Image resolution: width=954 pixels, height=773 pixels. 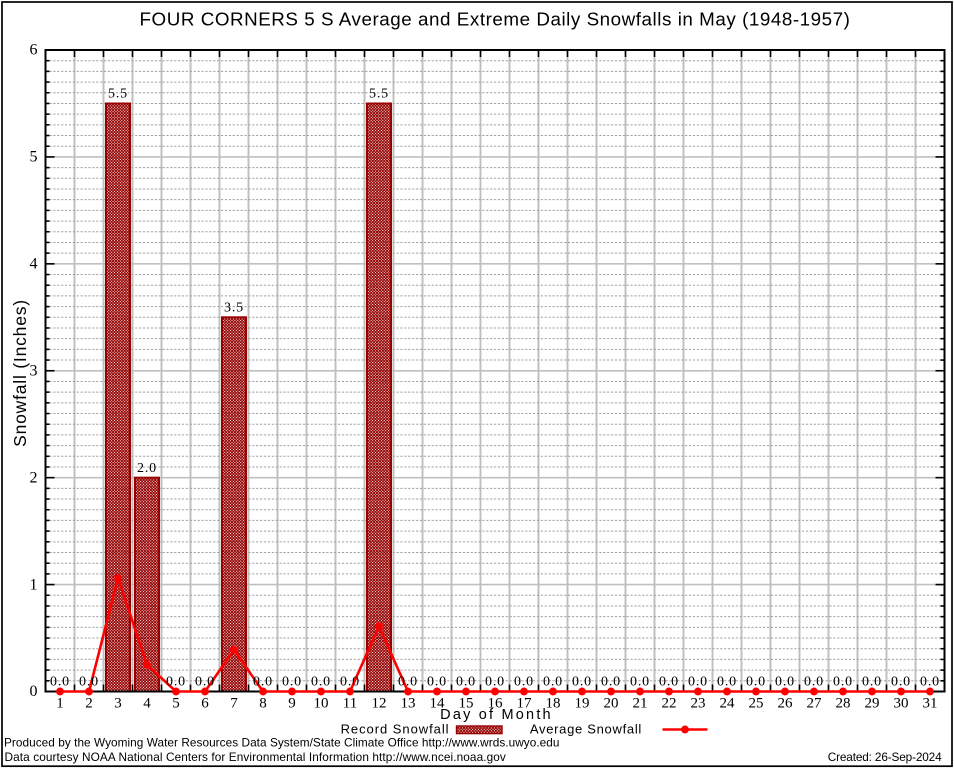 I want to click on svg-text: 13, so click(x=408, y=704).